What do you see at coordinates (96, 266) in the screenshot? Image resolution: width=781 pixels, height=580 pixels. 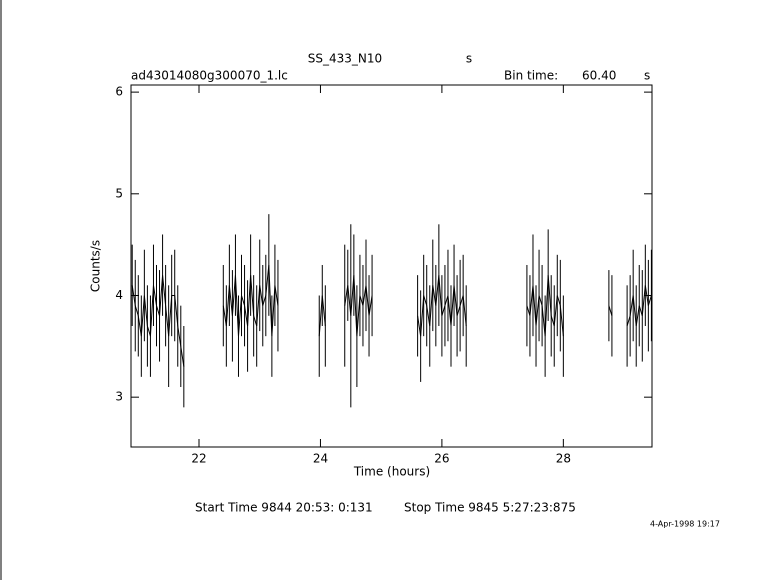 I see `y-axis-label: Counts/s` at bounding box center [96, 266].